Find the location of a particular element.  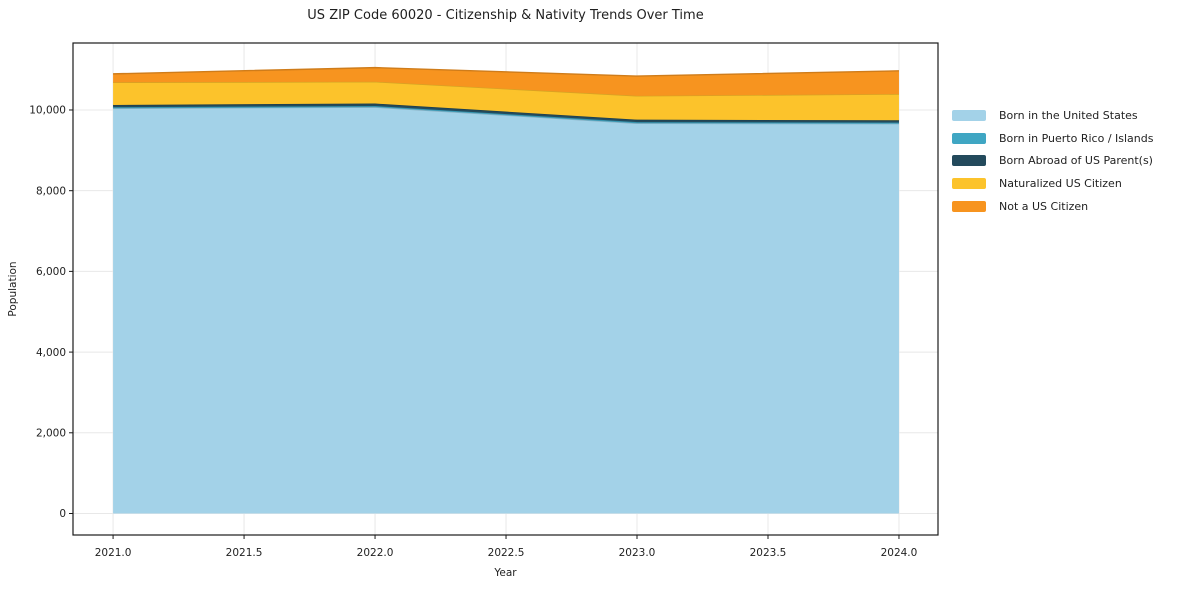

area-not-a-us-citizen is located at coordinates (506, 81).